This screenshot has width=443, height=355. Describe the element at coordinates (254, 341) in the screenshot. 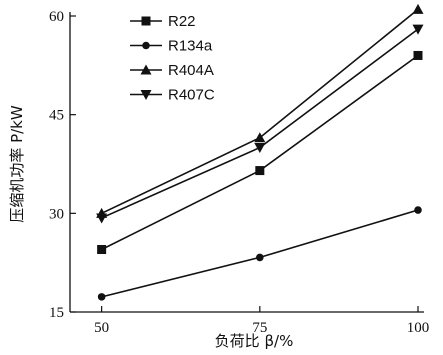

I see `x-axis-title: 负荷比 β/%` at that location.